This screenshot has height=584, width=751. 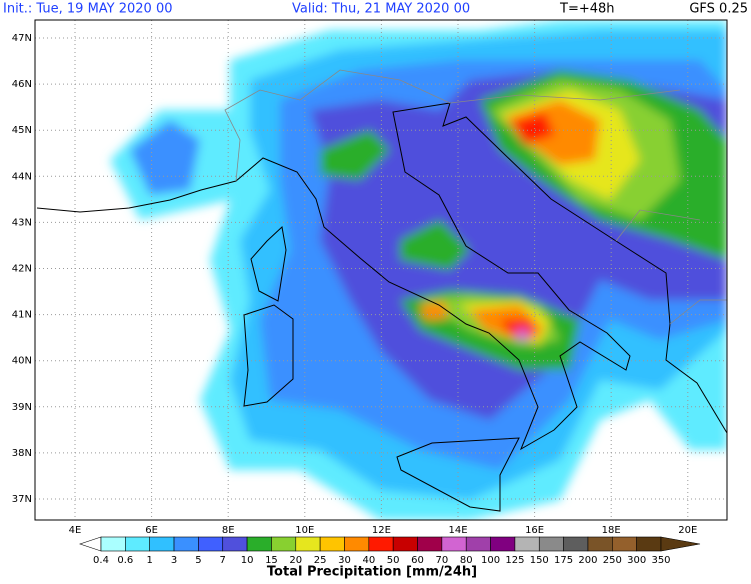 I want to click on lat-label: 41N, so click(x=22, y=315).